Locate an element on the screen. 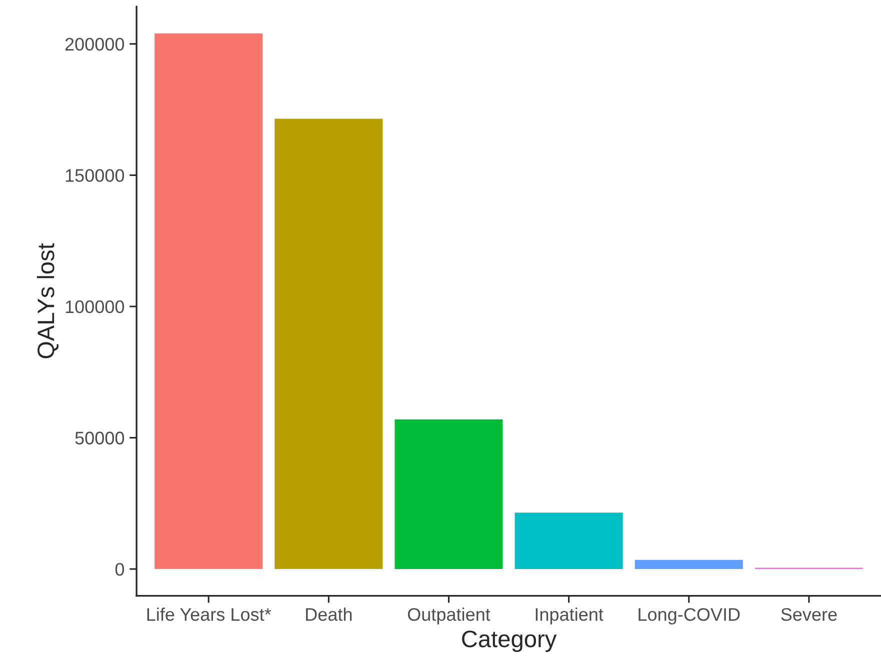 The width and height of the screenshot is (881, 662). y-tick-label: 50000 is located at coordinates (99, 438).